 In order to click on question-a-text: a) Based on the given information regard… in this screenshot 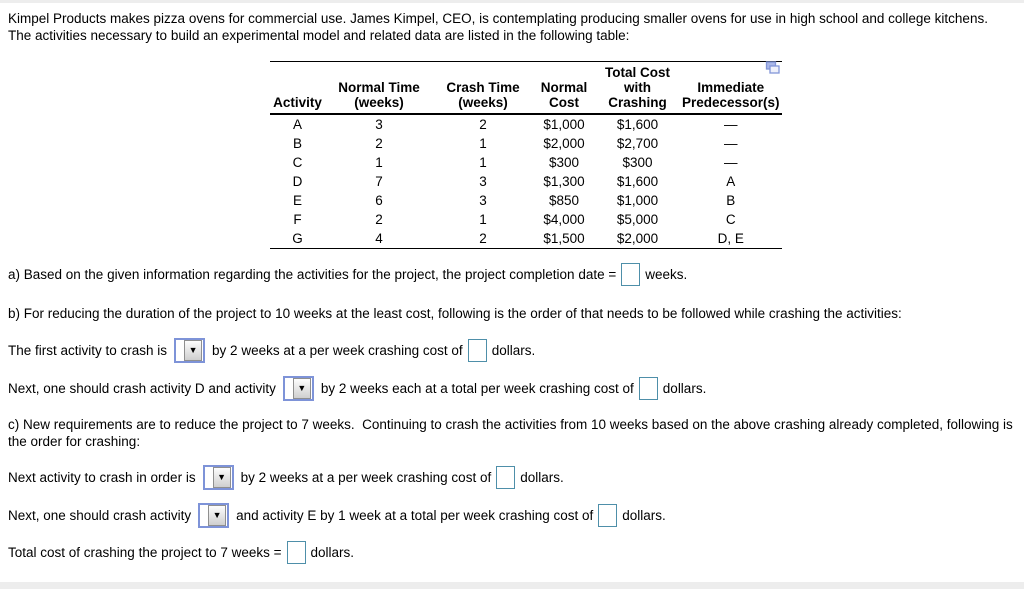, I will do `click(312, 274)`.